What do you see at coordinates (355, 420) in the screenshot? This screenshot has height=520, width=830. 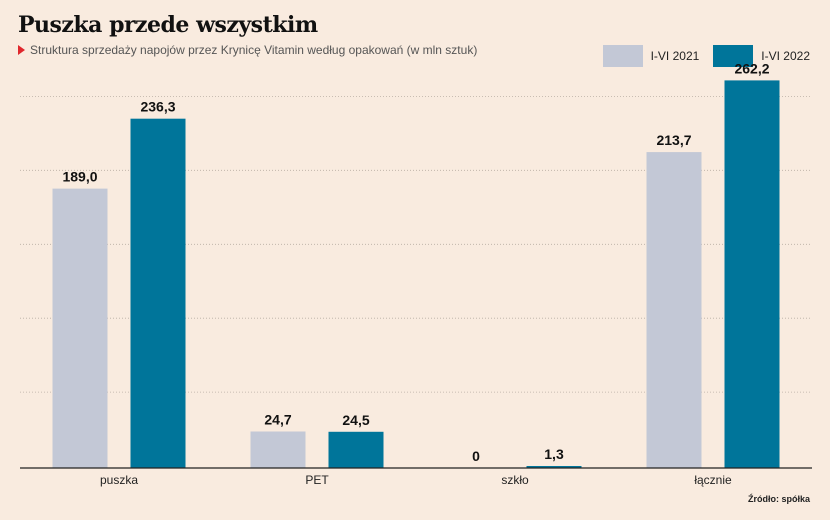 I see `data-label: 24,5` at bounding box center [355, 420].